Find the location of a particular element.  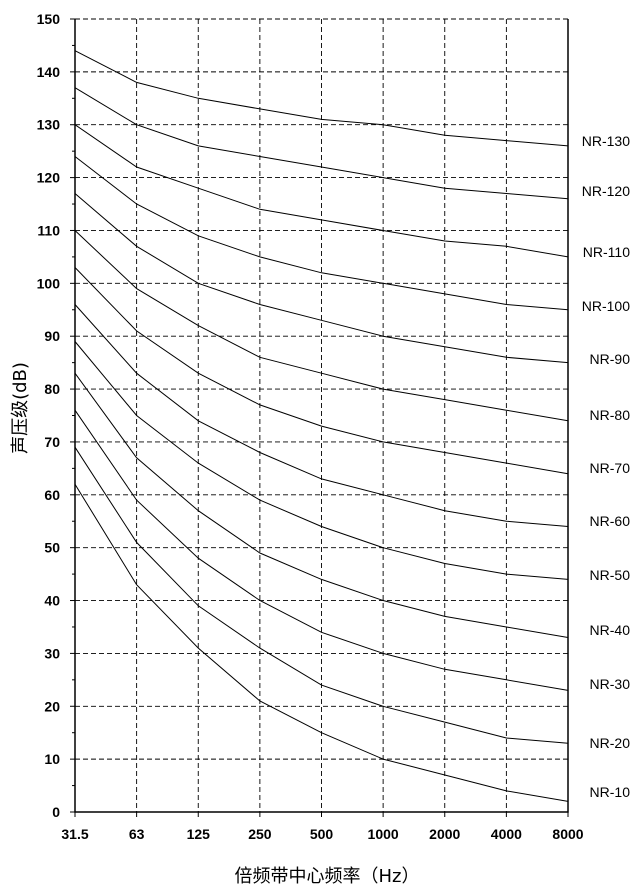

y-tick-label: 140 is located at coordinates (49, 72).